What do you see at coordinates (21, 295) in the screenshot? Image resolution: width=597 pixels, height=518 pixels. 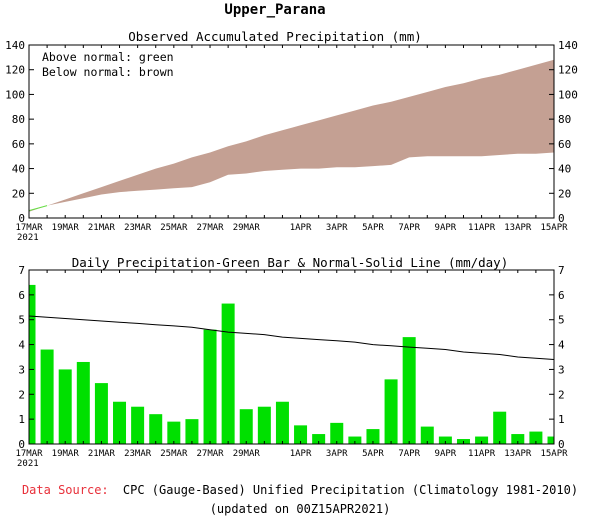 I see `y-tick-label-left: 6` at bounding box center [21, 295].